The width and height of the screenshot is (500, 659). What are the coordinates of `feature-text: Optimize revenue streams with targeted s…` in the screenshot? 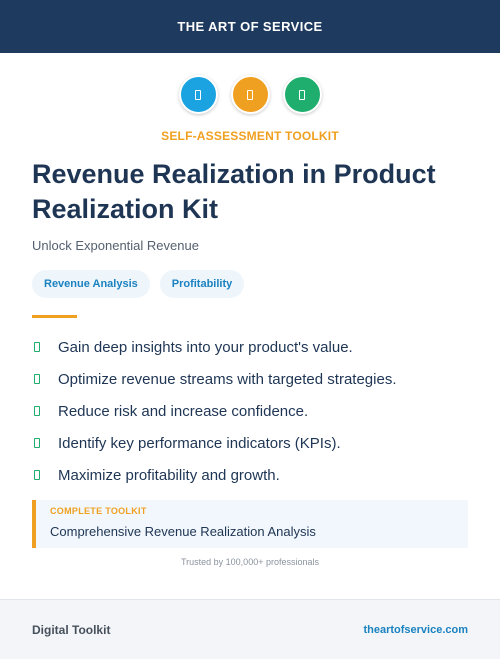 It's located at (227, 379).